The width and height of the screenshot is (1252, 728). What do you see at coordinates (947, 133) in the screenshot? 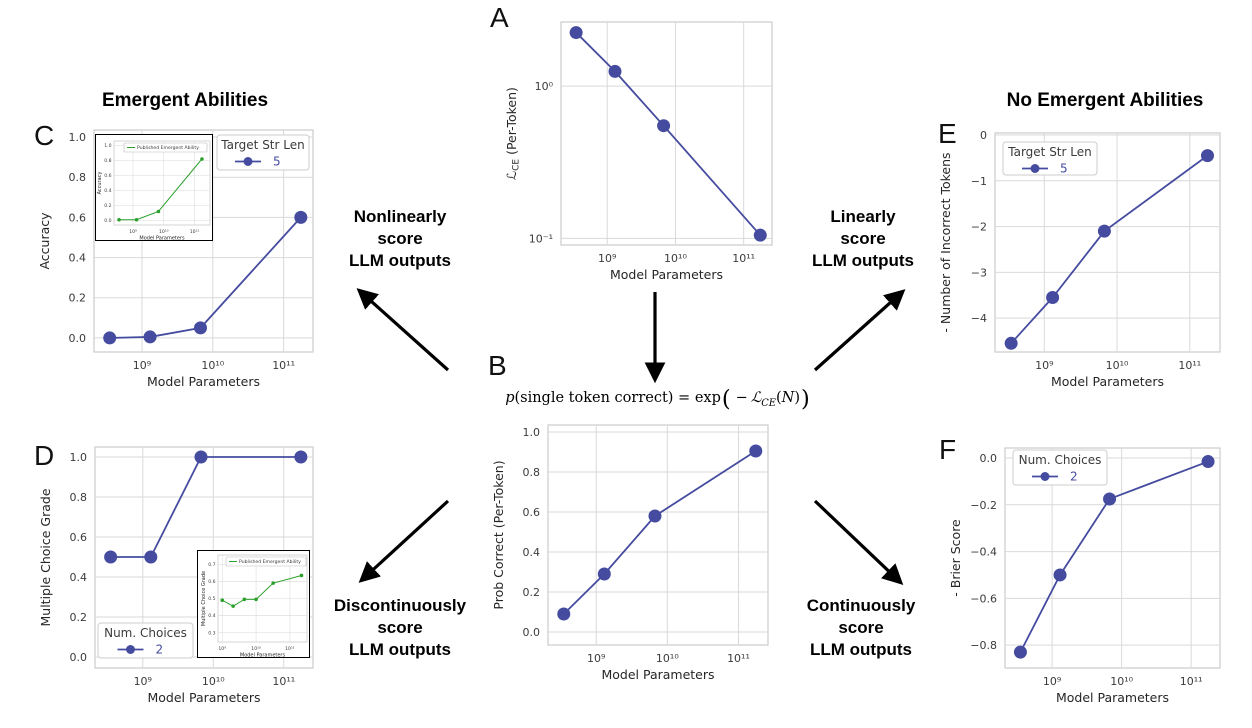
I see `panel-label-e: E` at bounding box center [947, 133].